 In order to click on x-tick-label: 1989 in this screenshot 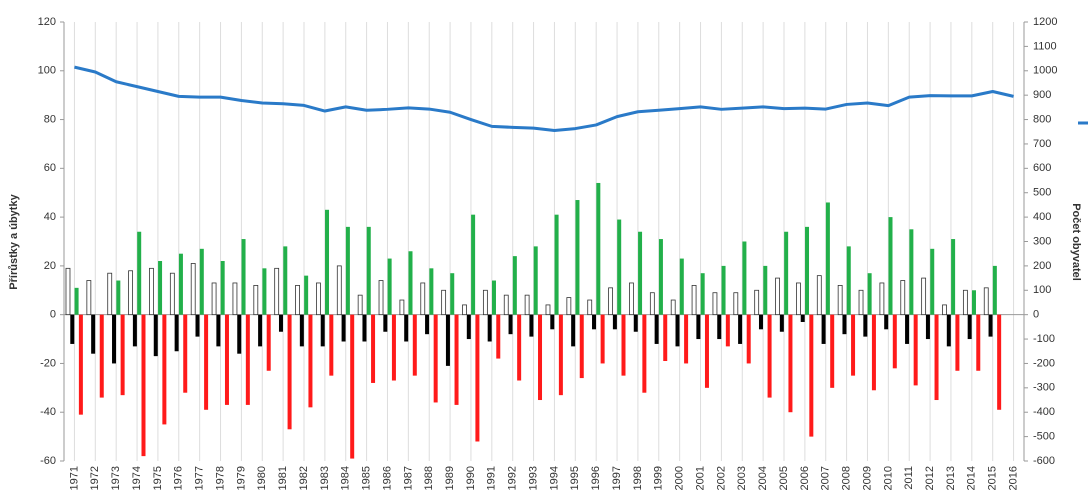, I will do `click(450, 478)`.